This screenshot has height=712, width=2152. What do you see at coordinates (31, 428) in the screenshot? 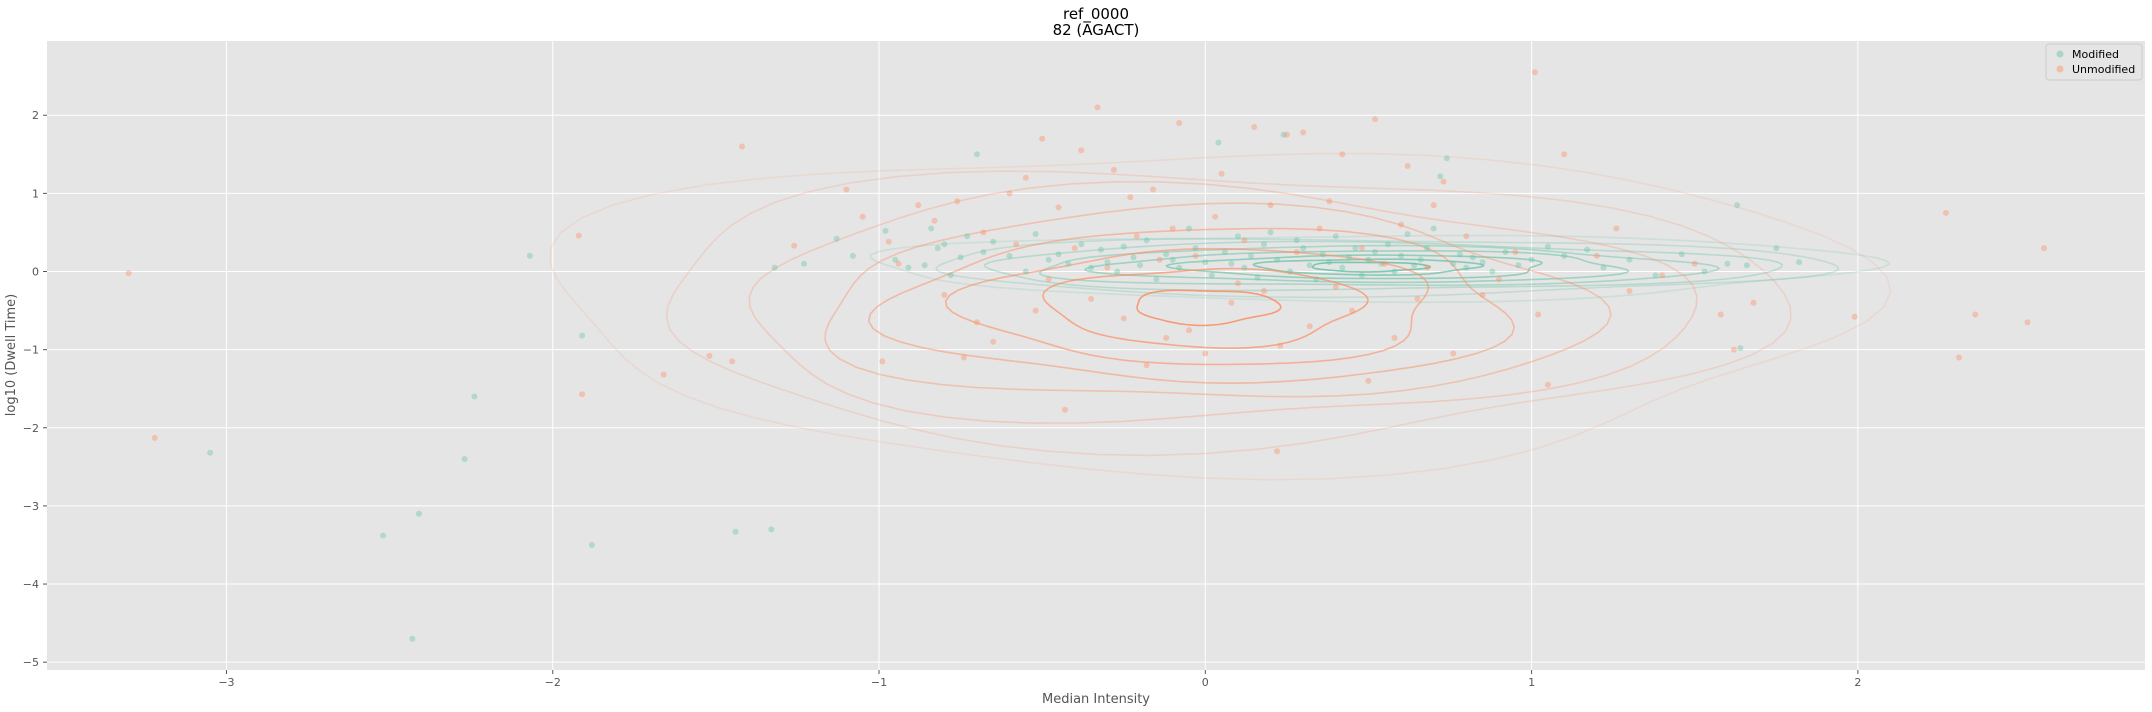
I see `y-tick-label: −2` at bounding box center [31, 428].